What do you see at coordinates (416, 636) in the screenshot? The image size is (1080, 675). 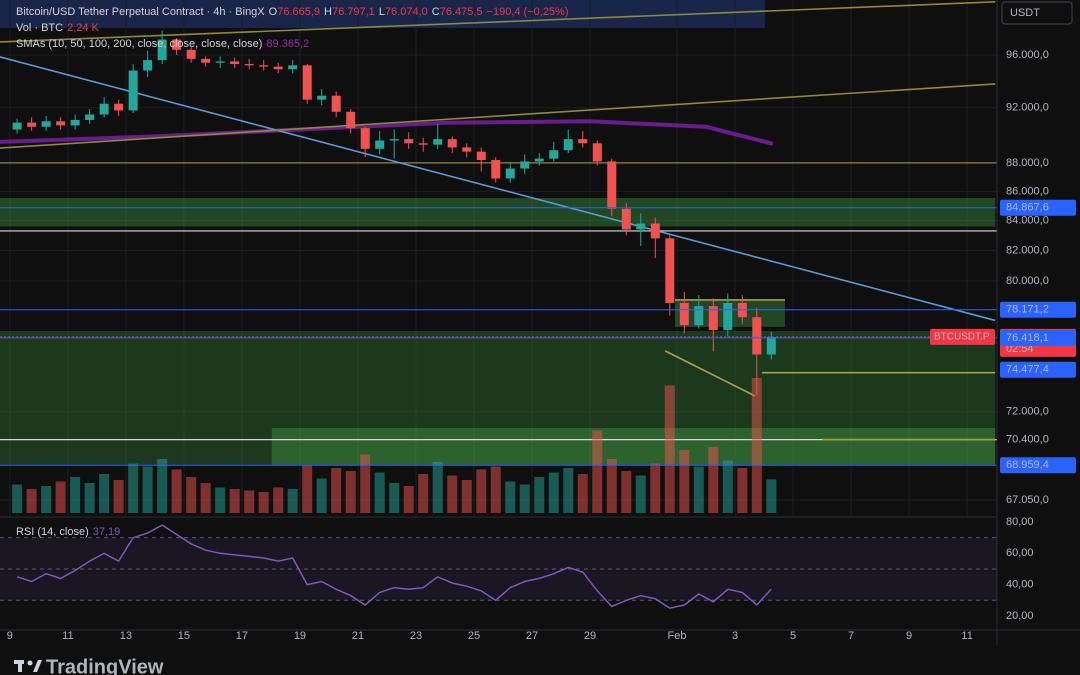 I see `x-tick-label: 23` at bounding box center [416, 636].